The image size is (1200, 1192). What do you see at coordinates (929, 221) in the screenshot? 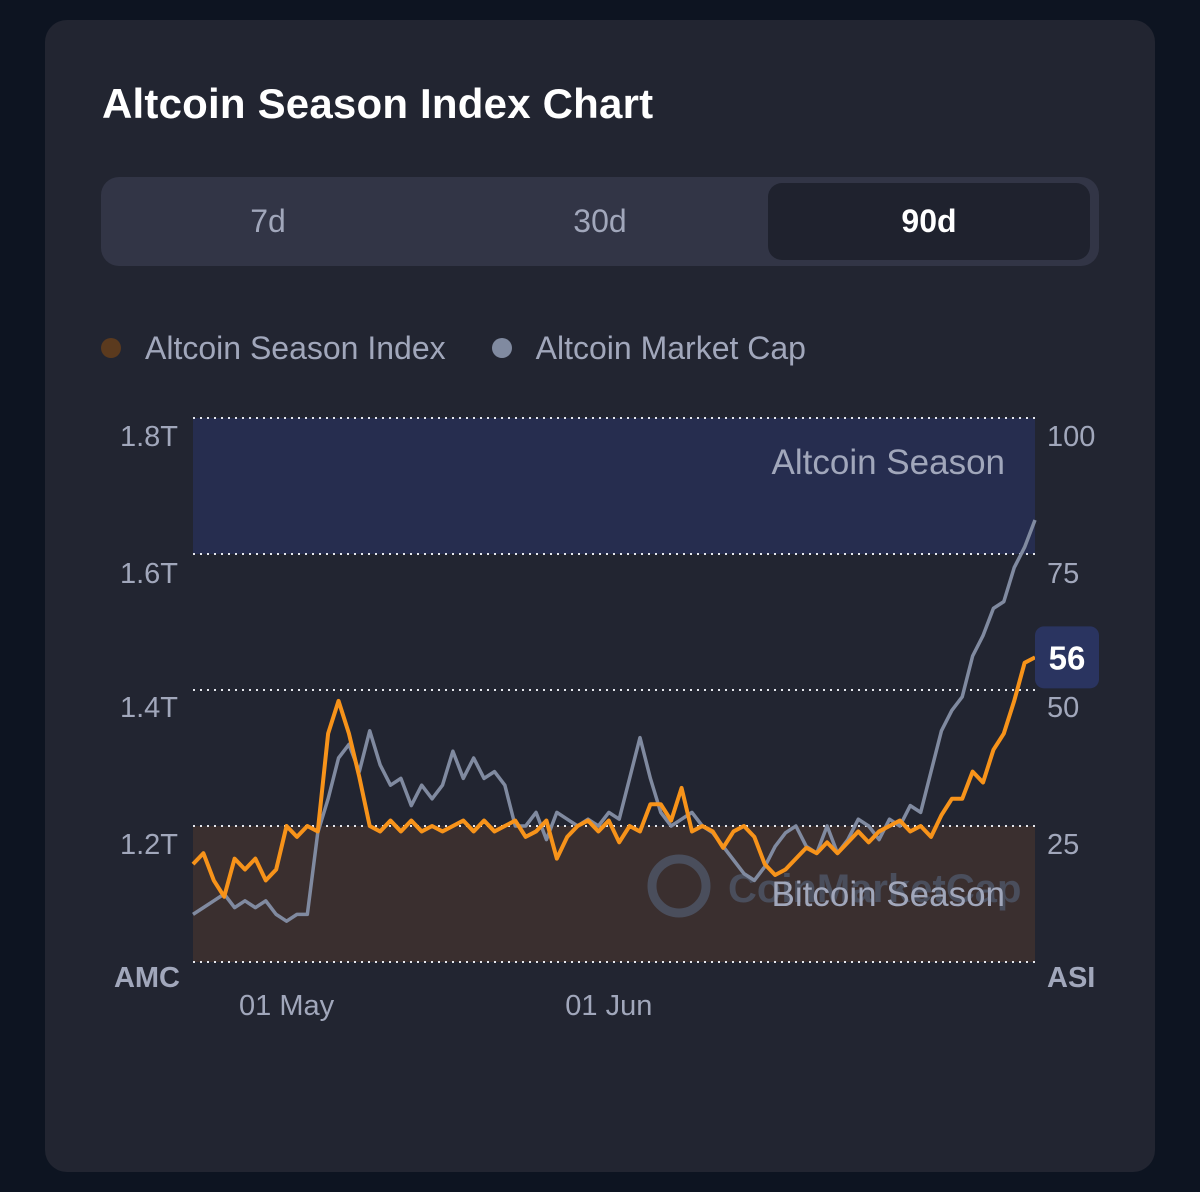
I see `tab-90d: 90d` at bounding box center [929, 221].